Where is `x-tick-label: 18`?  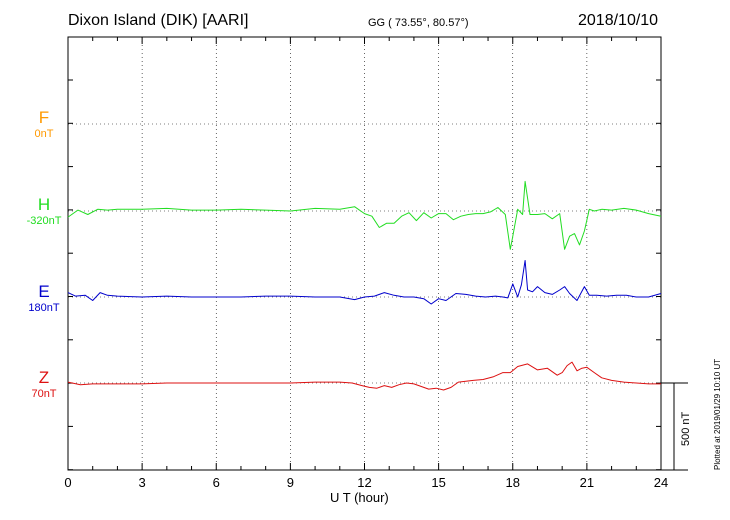 x-tick-label: 18 is located at coordinates (513, 482).